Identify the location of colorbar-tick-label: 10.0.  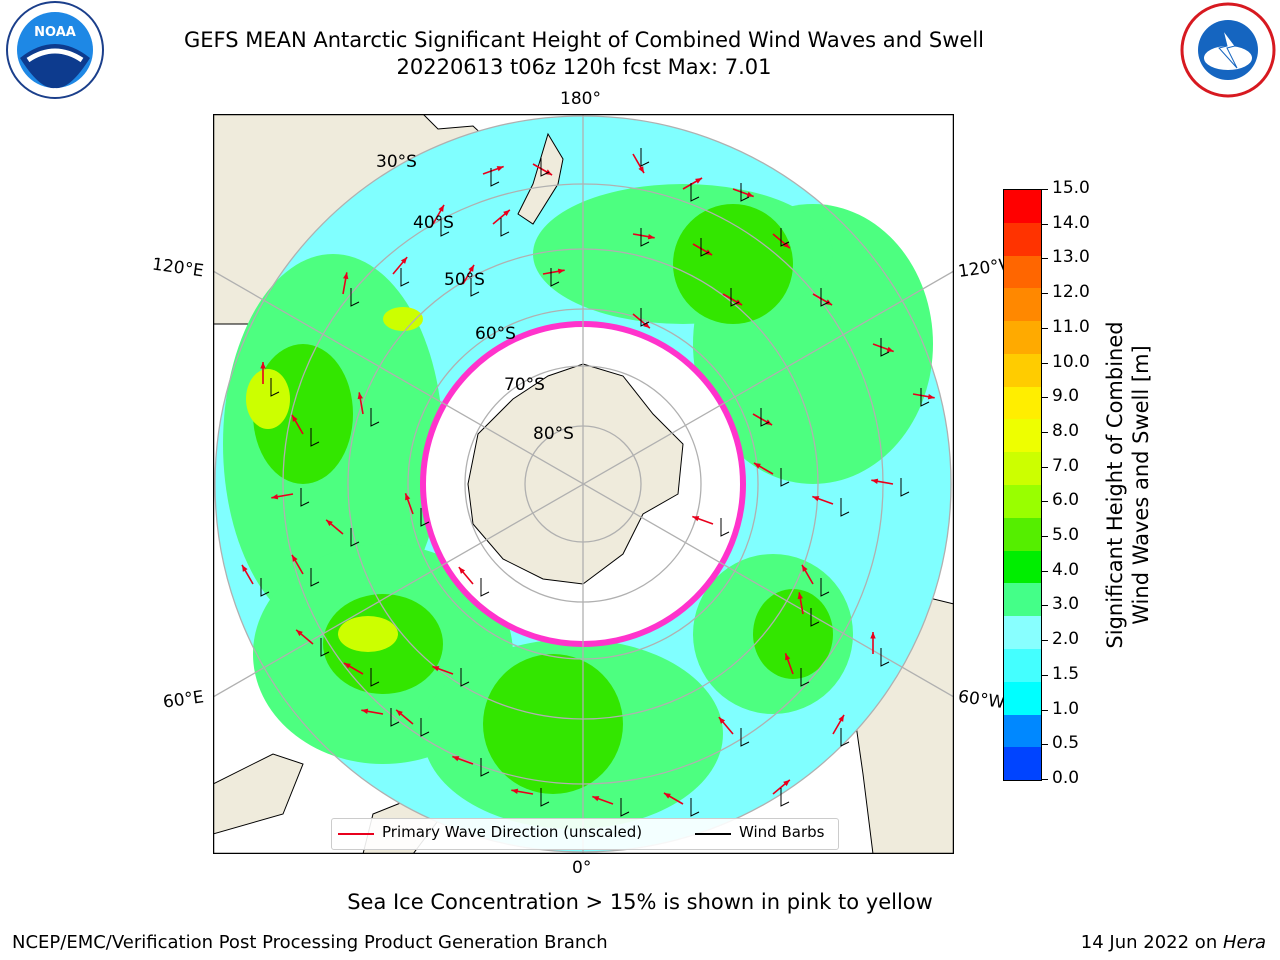
(1071, 361).